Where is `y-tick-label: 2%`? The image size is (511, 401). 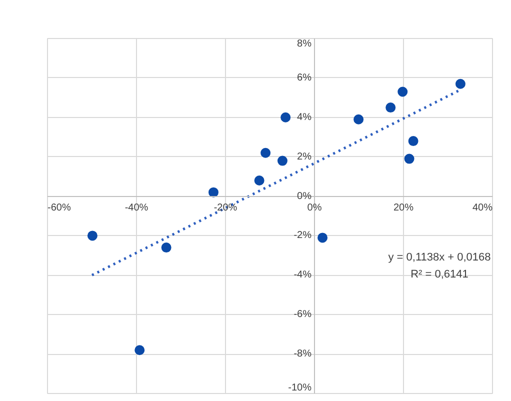 y-tick-label: 2% is located at coordinates (304, 156).